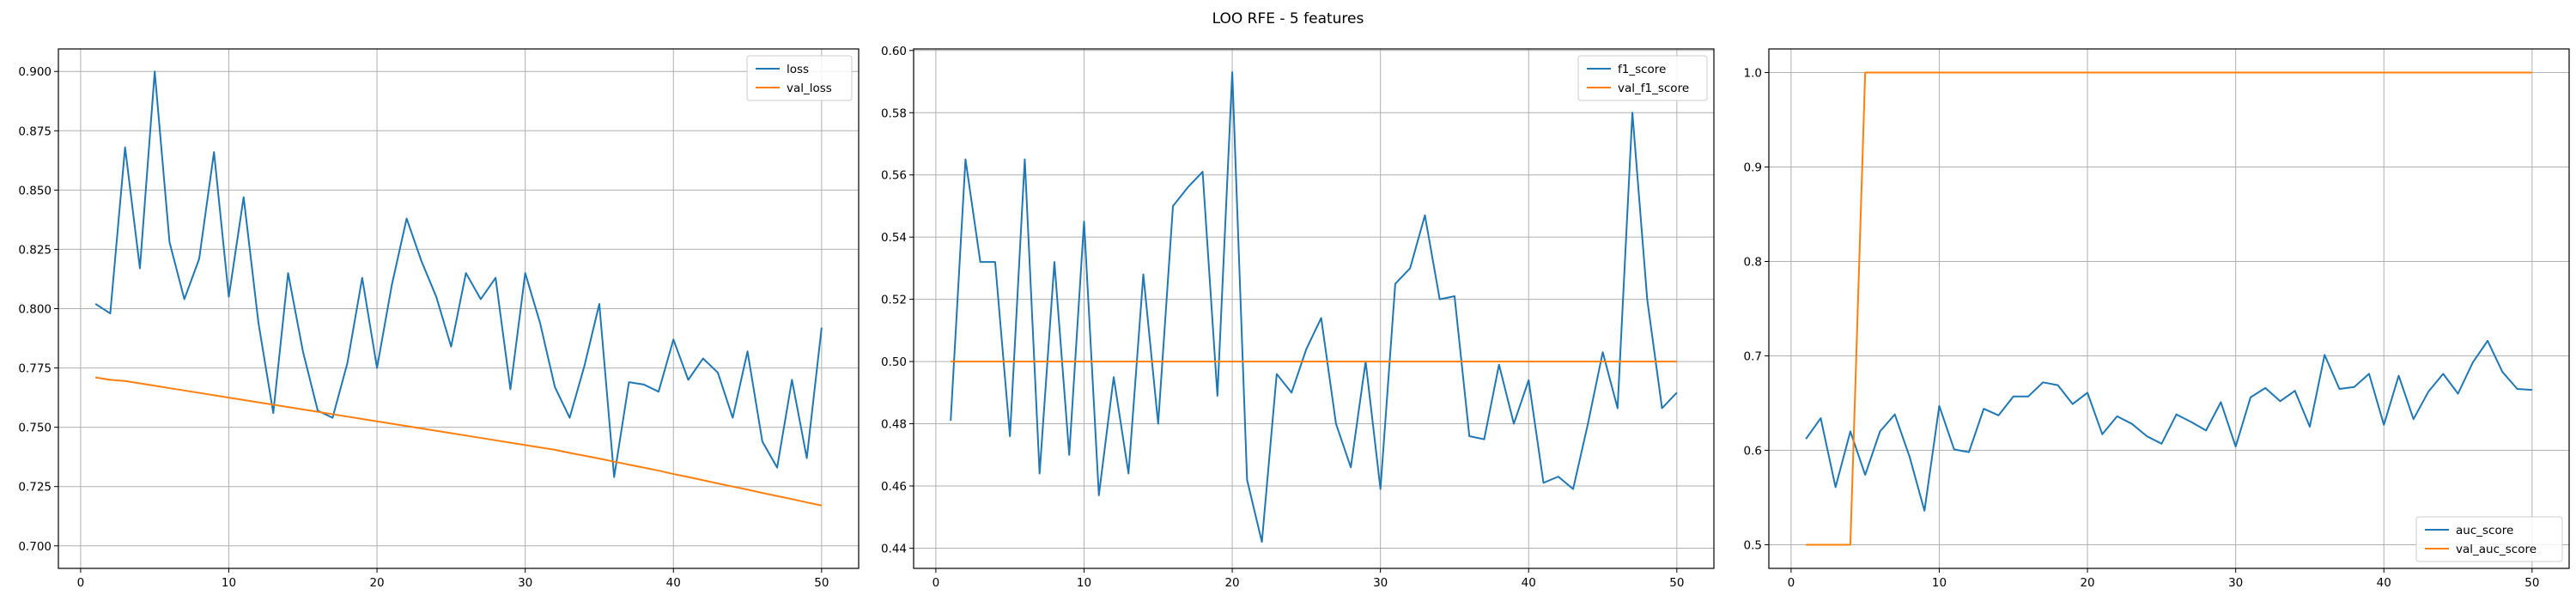  Describe the element at coordinates (894, 300) in the screenshot. I see `y-tick-label: 0.52` at that location.